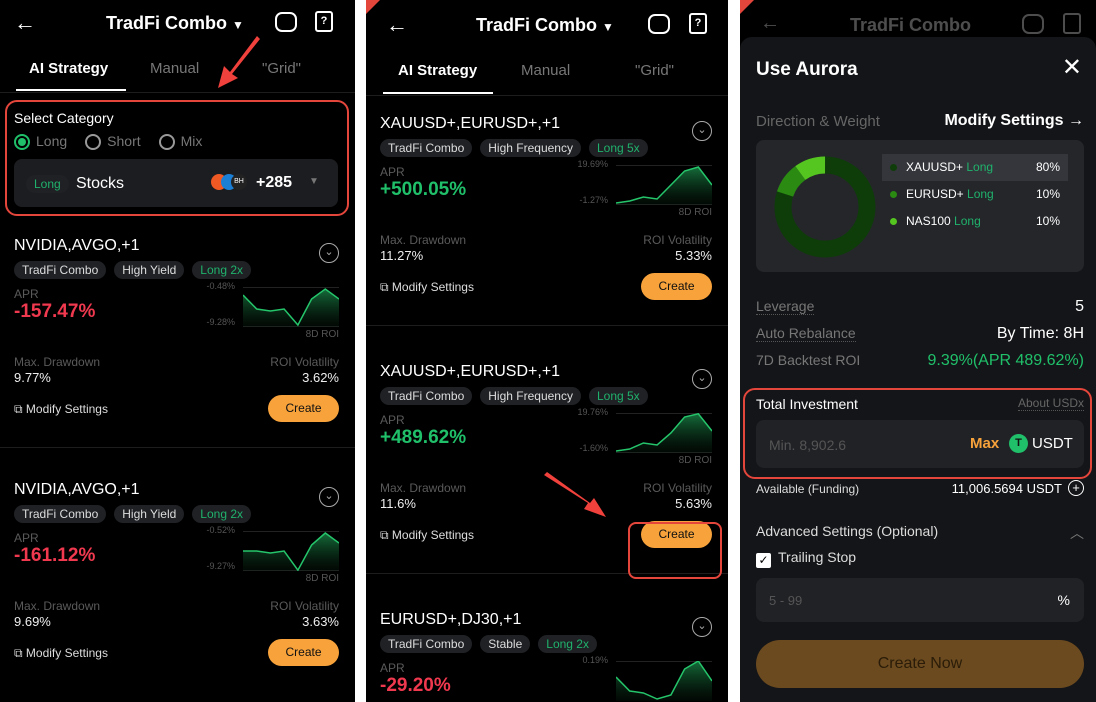 The image size is (1096, 702). I want to click on allocation-donut-chart, so click(825, 207).